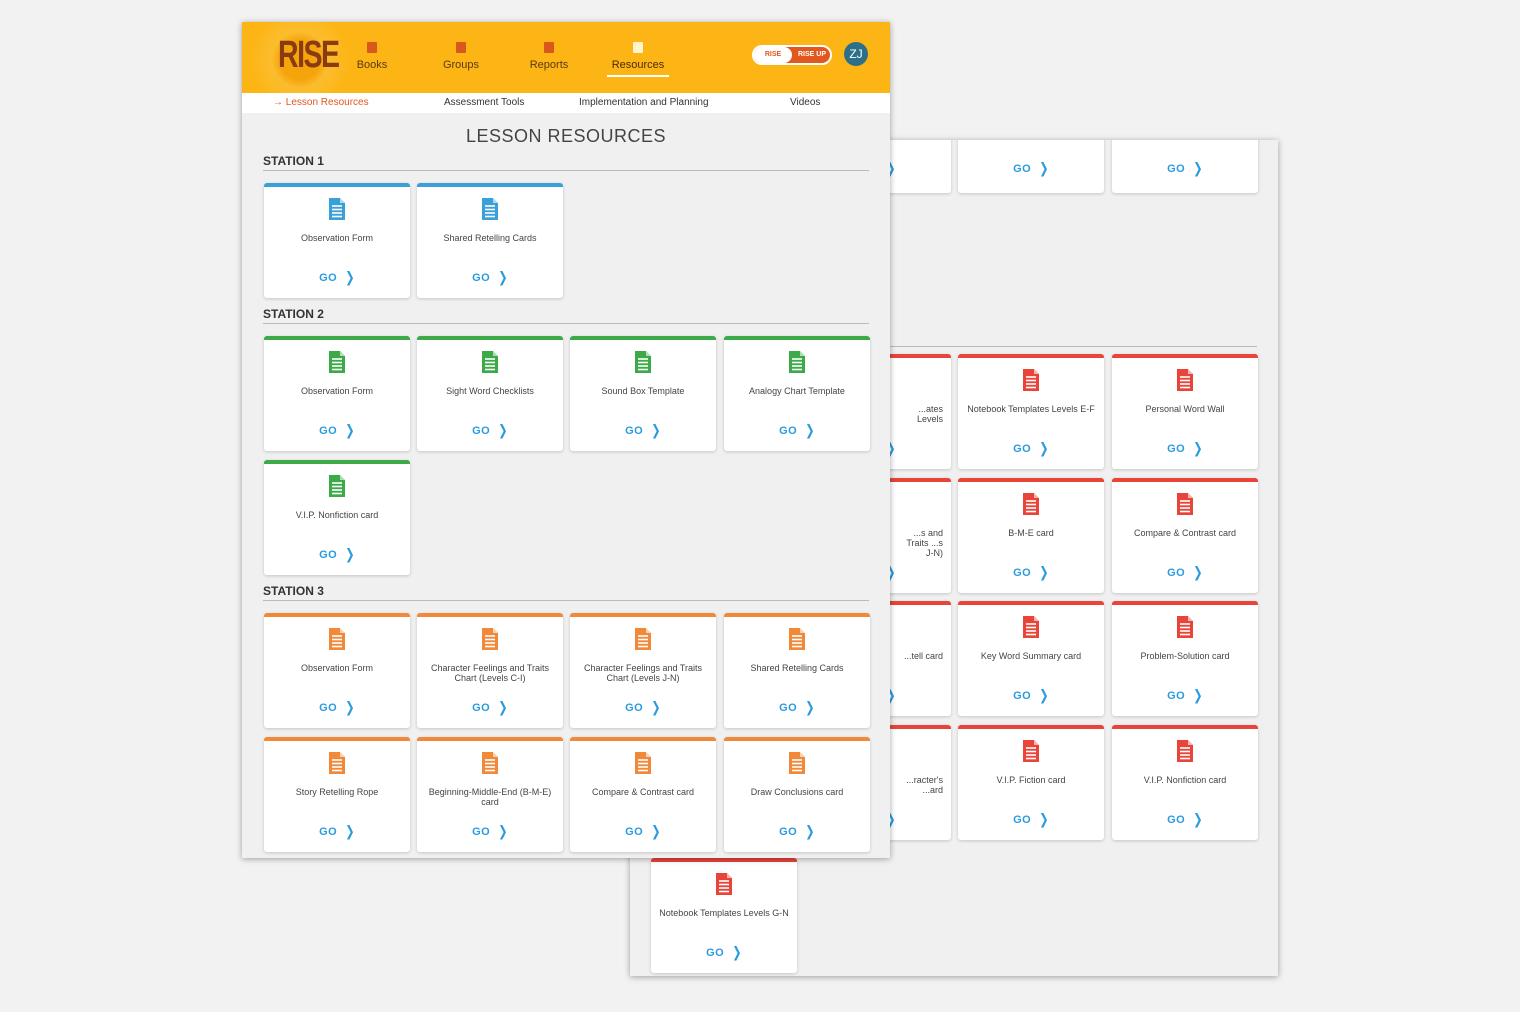  Describe the element at coordinates (309, 55) in the screenshot. I see `rise-logo: RISE` at that location.